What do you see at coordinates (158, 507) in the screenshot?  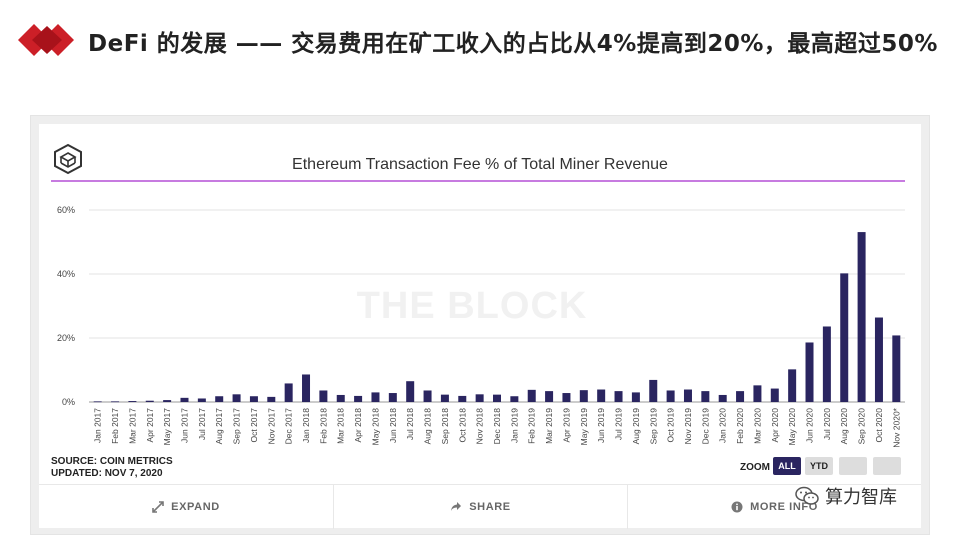 I see `expand-icon` at bounding box center [158, 507].